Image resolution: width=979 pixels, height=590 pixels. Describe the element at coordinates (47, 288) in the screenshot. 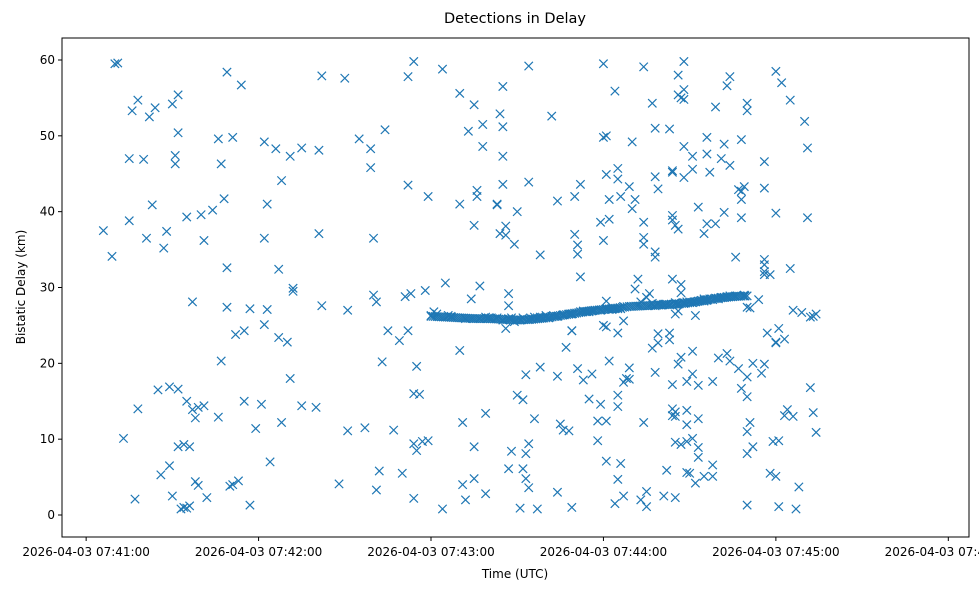

I see `y-tick-label: 30` at that location.